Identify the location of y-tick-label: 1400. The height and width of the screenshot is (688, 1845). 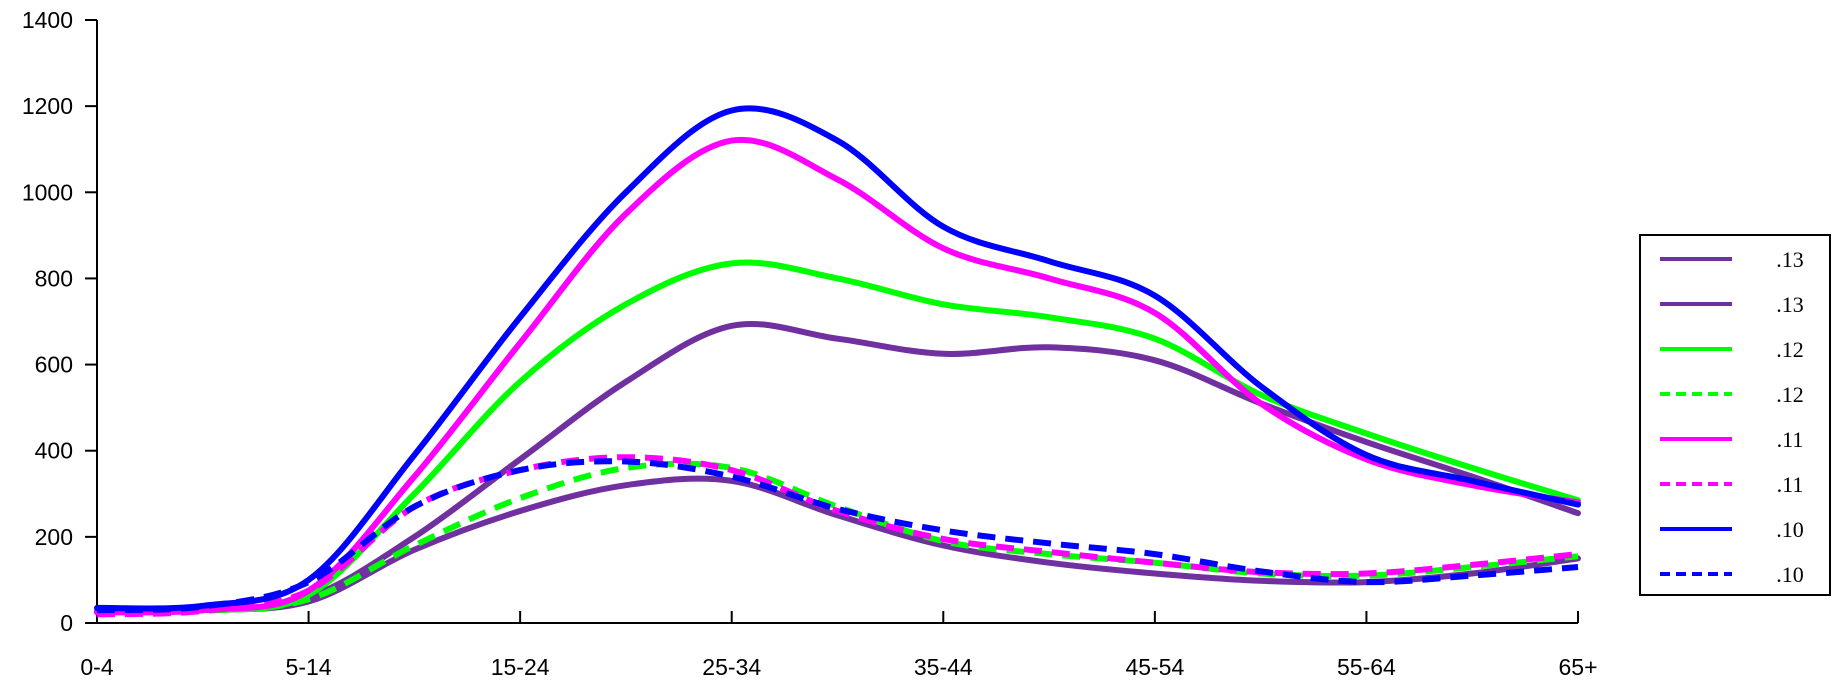
(47, 20).